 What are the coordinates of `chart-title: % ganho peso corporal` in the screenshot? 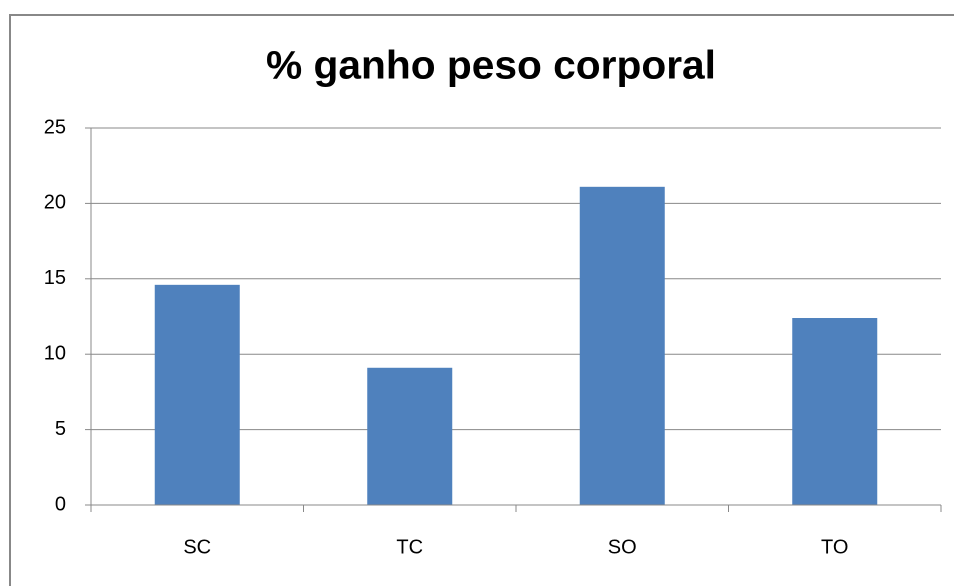 It's located at (491, 66).